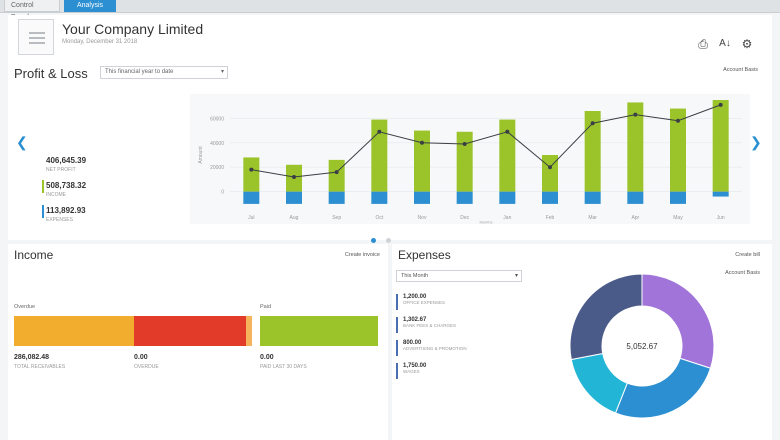 The height and width of the screenshot is (440, 780). What do you see at coordinates (389, 240) in the screenshot?
I see `pager-dot` at bounding box center [389, 240].